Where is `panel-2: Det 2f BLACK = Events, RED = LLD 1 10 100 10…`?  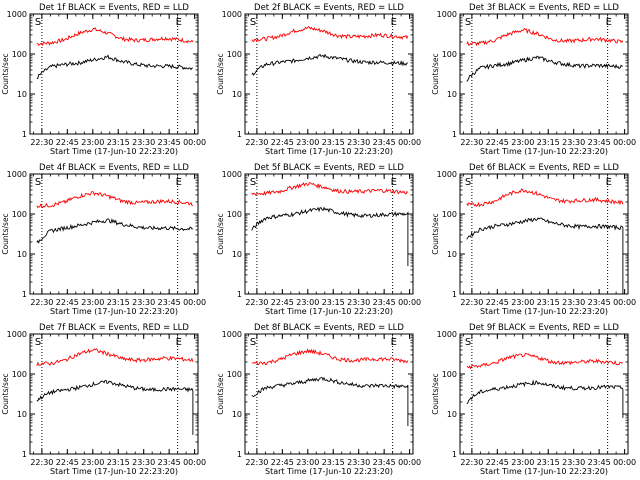
panel-2: Det 2f BLACK = Events, RED = LLD 1 10 100 10… is located at coordinates (318, 79).